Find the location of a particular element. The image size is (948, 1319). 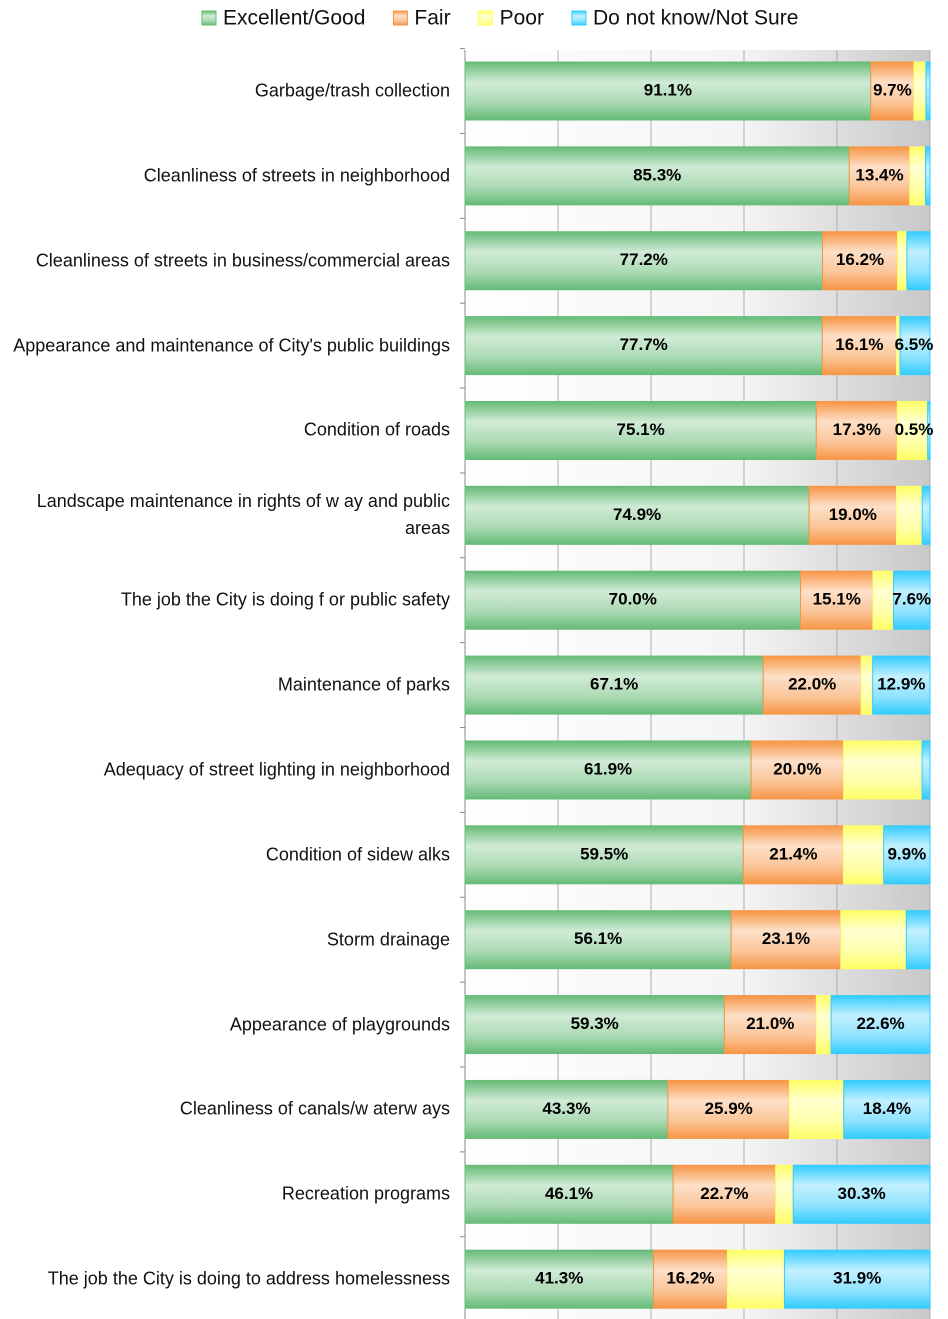

value-label: 22.6% is located at coordinates (880, 1023).